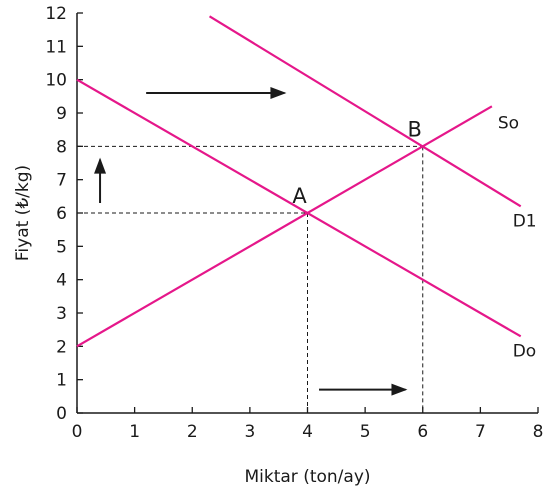  Describe the element at coordinates (77, 432) in the screenshot. I see `x-tick-label: 0` at that location.